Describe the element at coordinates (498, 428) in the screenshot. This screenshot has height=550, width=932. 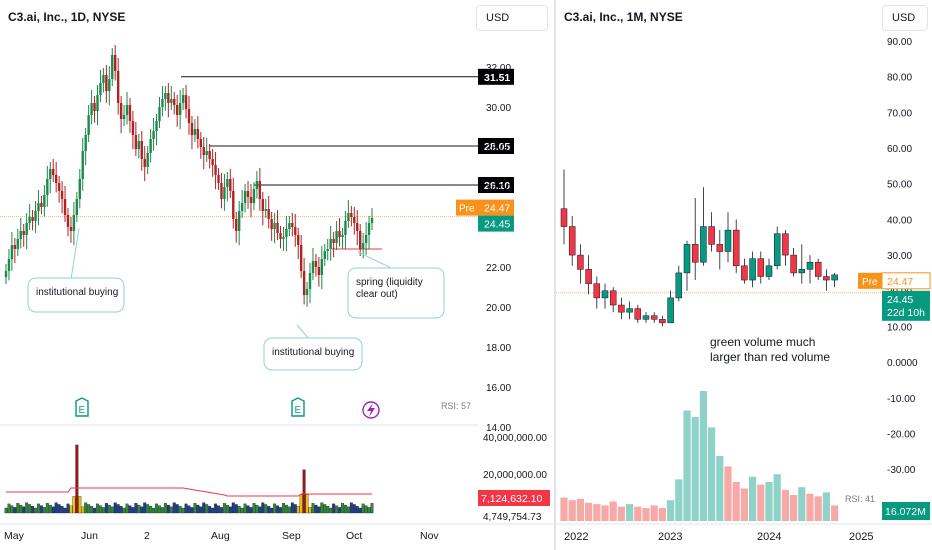
I see `price-axis-label: 14.00` at that location.